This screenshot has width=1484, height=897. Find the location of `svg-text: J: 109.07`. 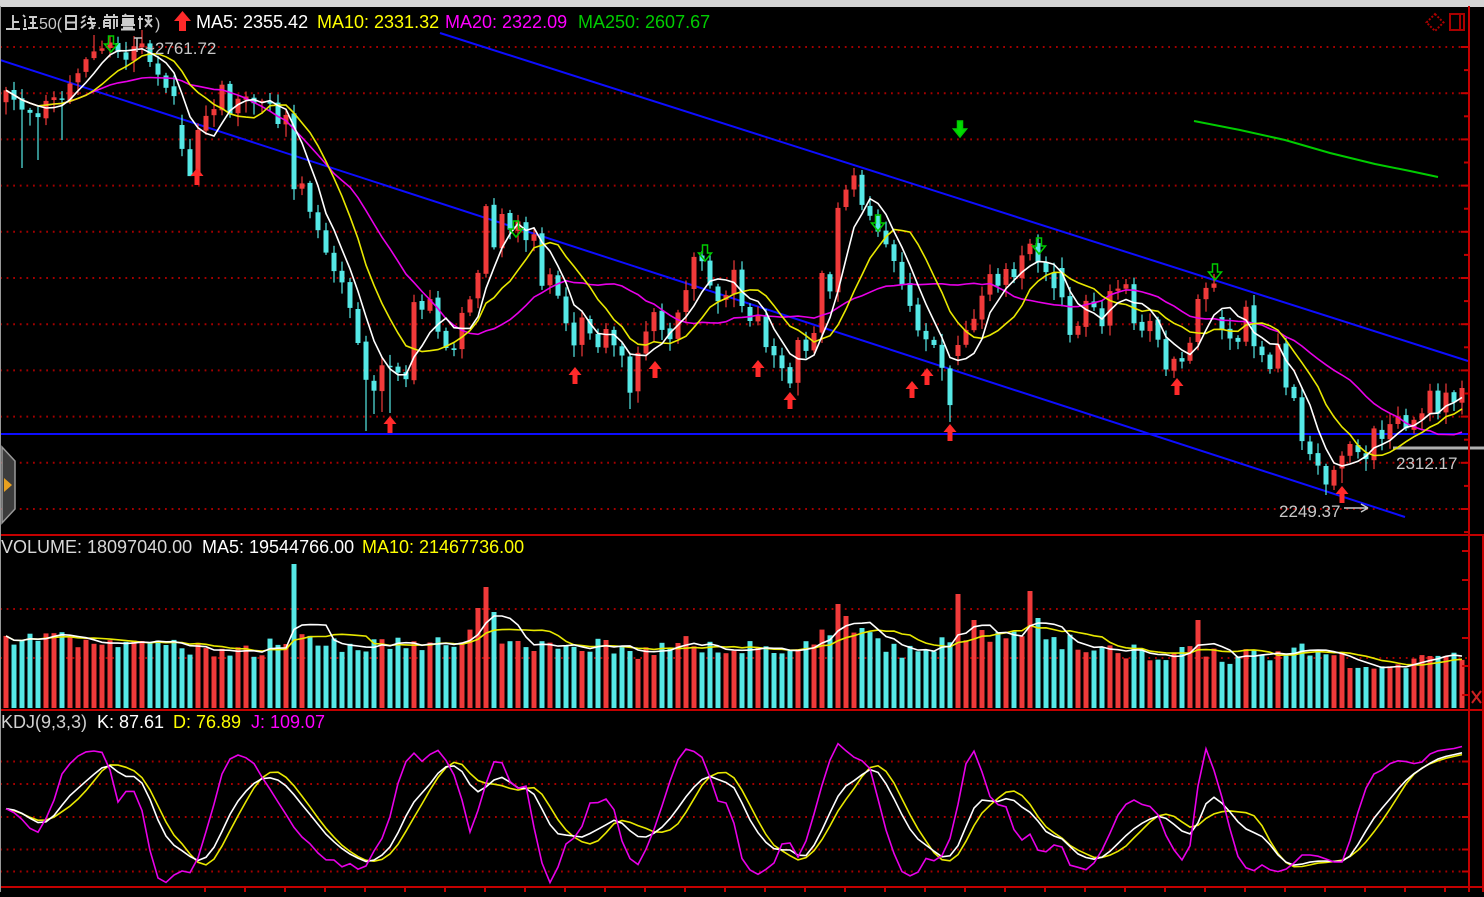

svg-text: J: 109.07 is located at coordinates (288, 722).